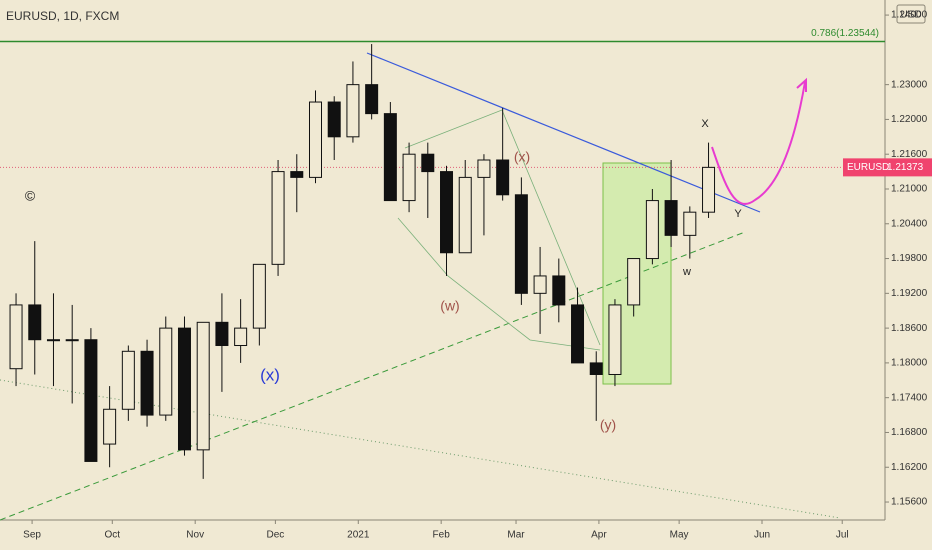 This screenshot has height=550, width=932. What do you see at coordinates (868, 167) in the screenshot?
I see `price-tag-symbol: EURUSD` at bounding box center [868, 167].